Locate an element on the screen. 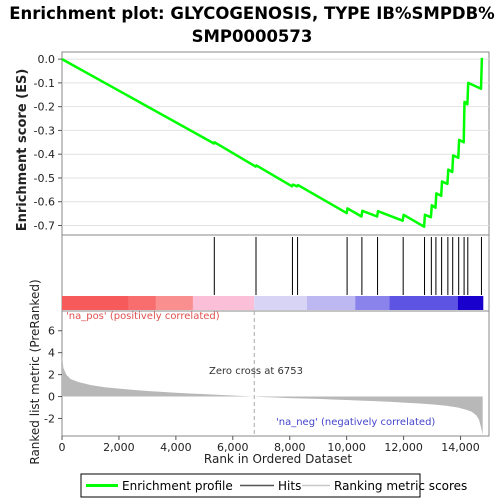 The width and height of the screenshot is (500, 500). es-y-tick-label: -0.6 is located at coordinates (44, 202).